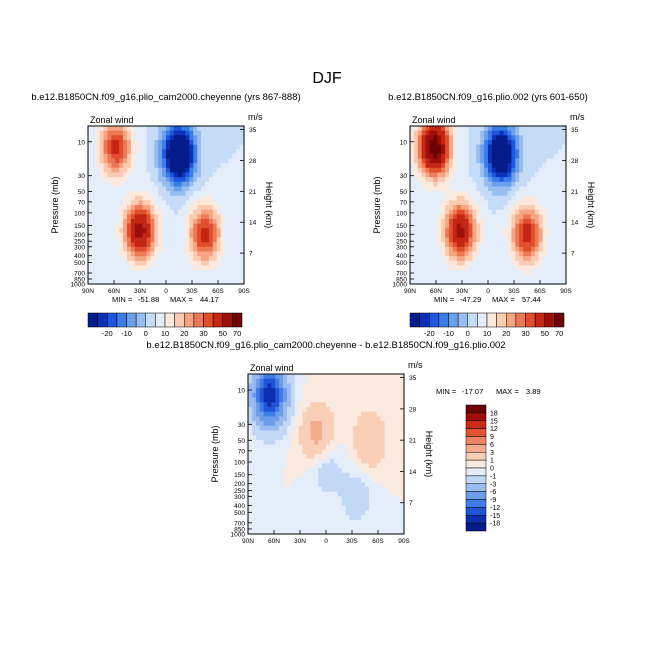 Image resolution: width=654 pixels, height=654 pixels. I want to click on panel-variable-label: Zonal wind, so click(272, 368).